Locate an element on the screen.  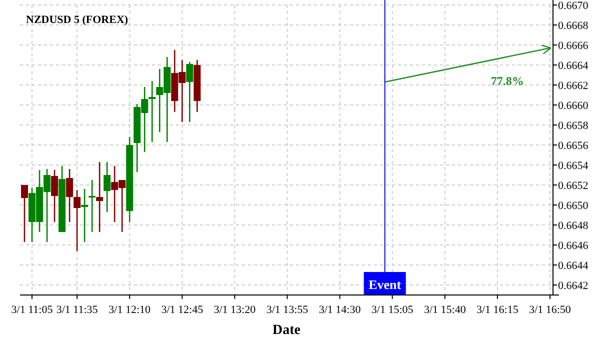
x-tick-label: 3/1 16:15 is located at coordinates (497, 310).